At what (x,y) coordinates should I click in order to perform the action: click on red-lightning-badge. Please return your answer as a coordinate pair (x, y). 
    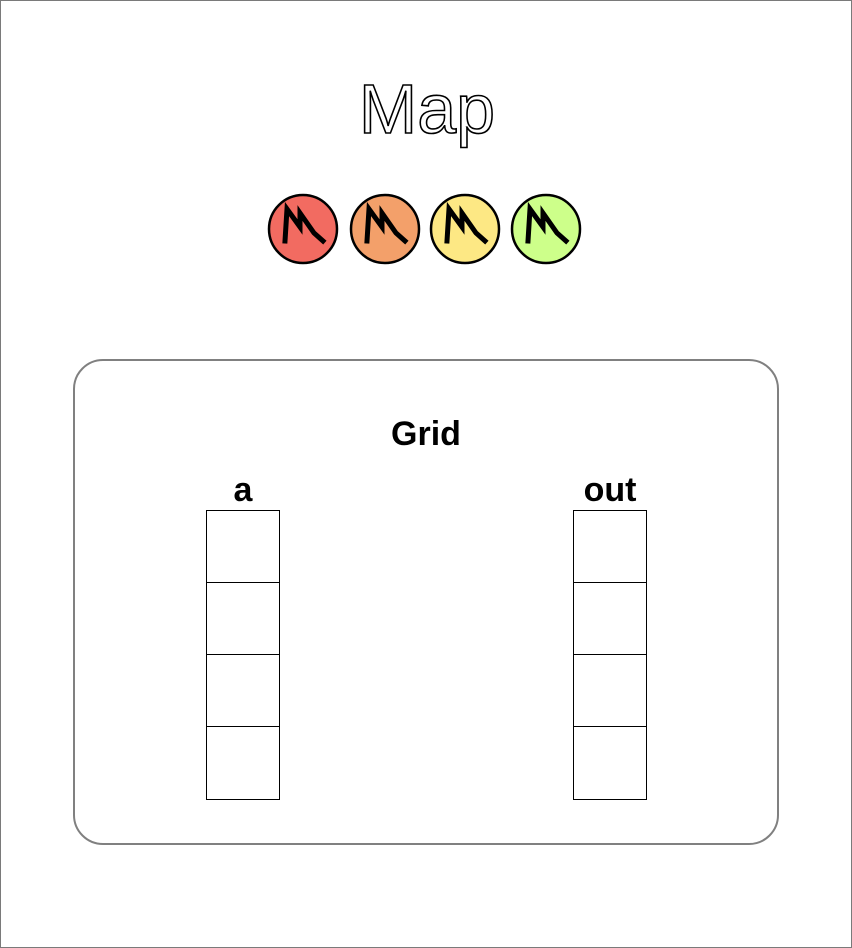
    Looking at the image, I should click on (303, 229).